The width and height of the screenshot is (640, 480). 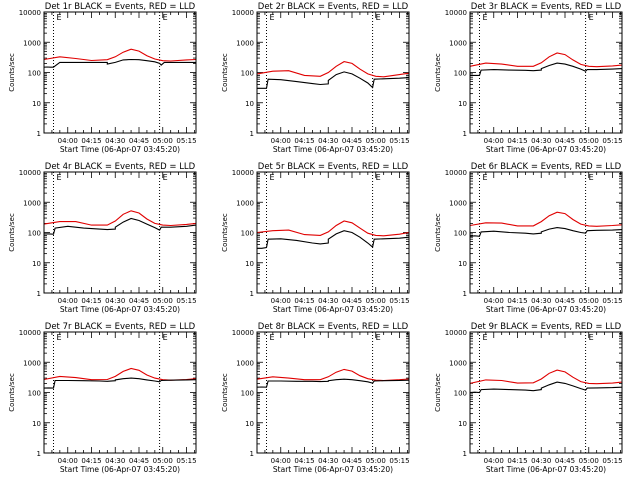 I want to click on chart-title: Det 5r BLACK = Events, RED = LLD, so click(x=333, y=167).